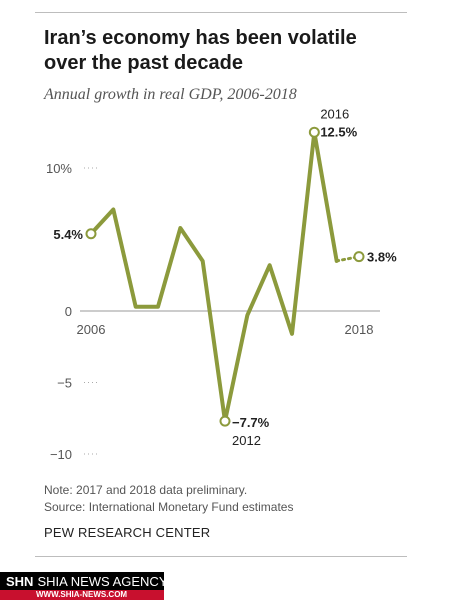 The image size is (450, 600). I want to click on agency-logo-text: SHN SHIA NEWS AGENCY, so click(87, 581).